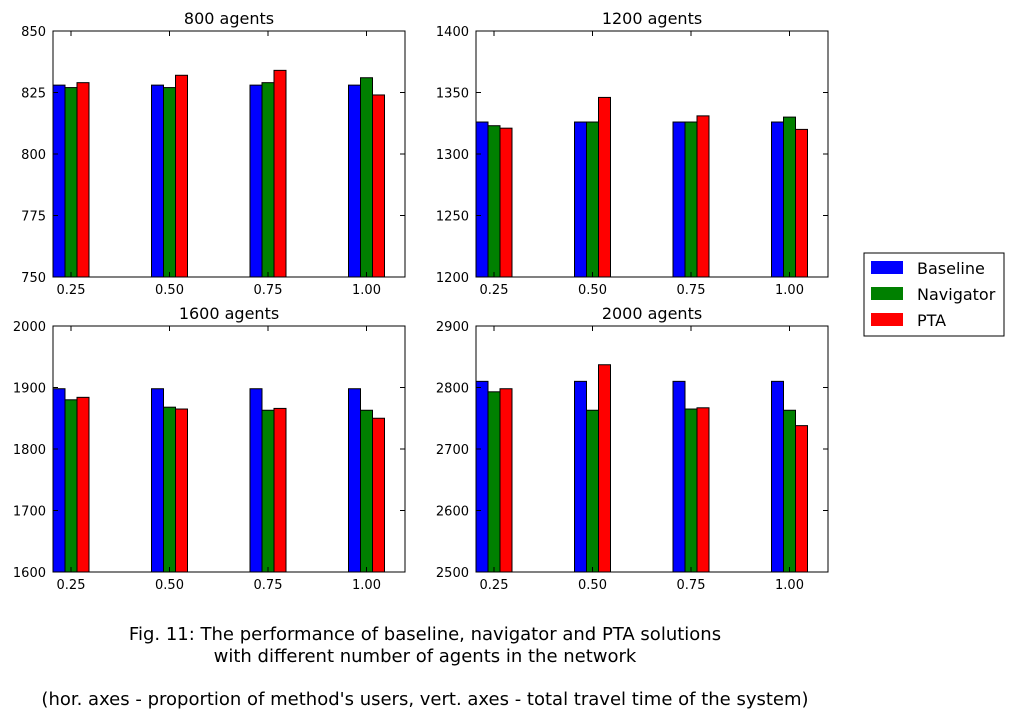 This screenshot has height=720, width=1014. I want to click on y-tick-label: 2700, so click(452, 450).